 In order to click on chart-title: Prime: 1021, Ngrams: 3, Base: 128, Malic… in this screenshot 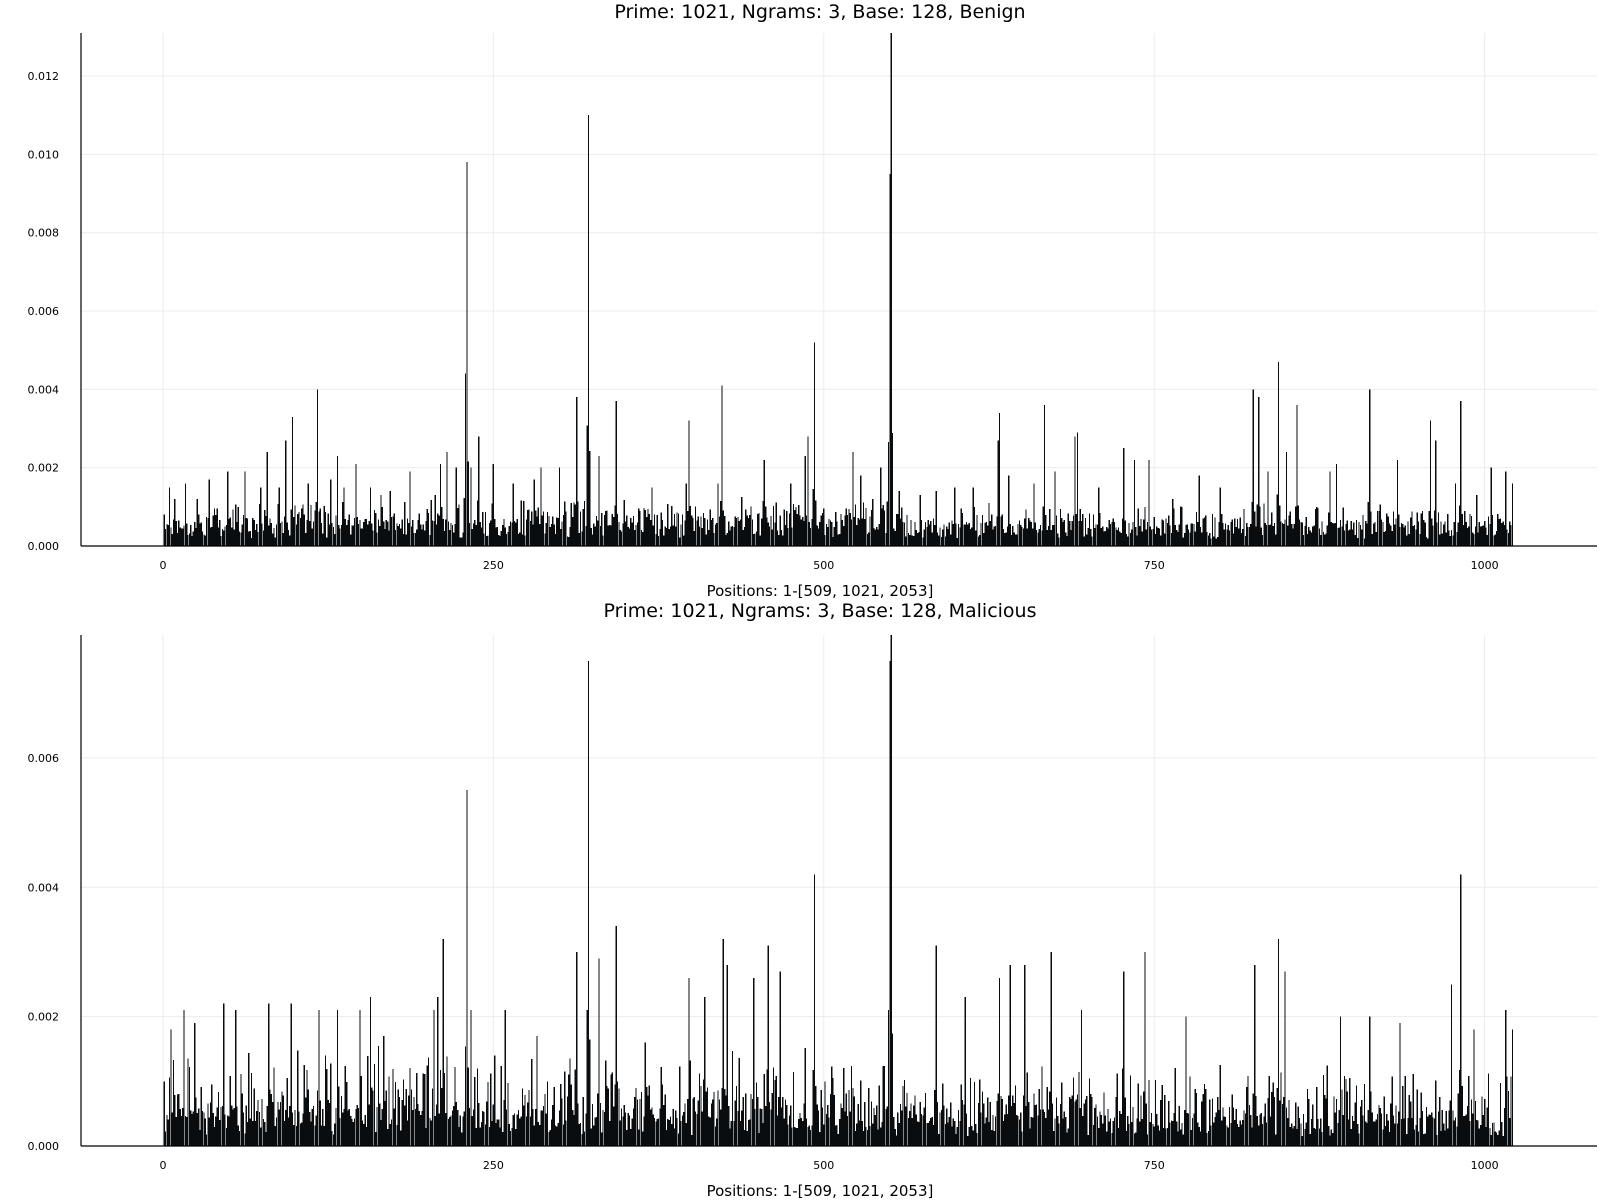, I will do `click(820, 611)`.